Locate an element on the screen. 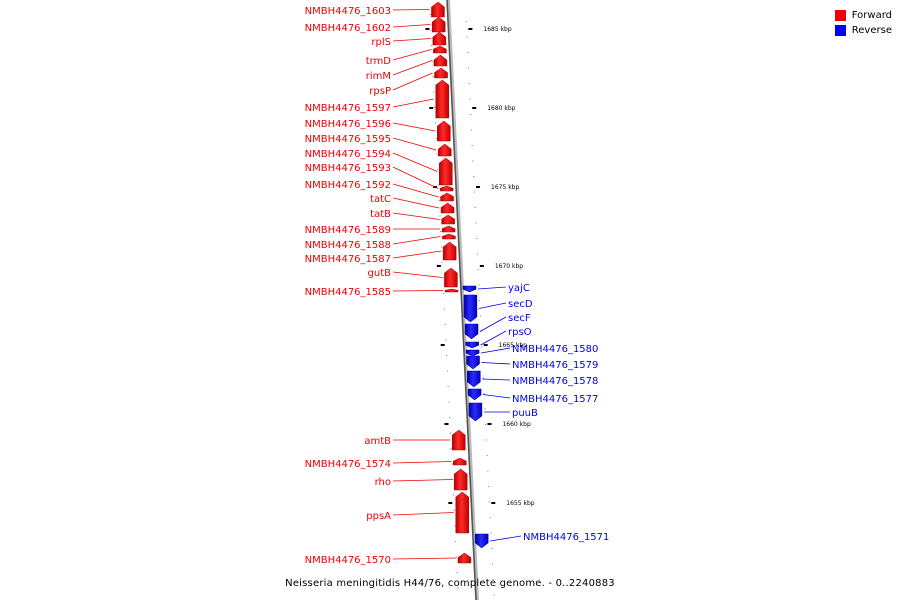 Image resolution: width=900 pixels, height=604 pixels. gene-arrow-rpsp is located at coordinates (441, 73).